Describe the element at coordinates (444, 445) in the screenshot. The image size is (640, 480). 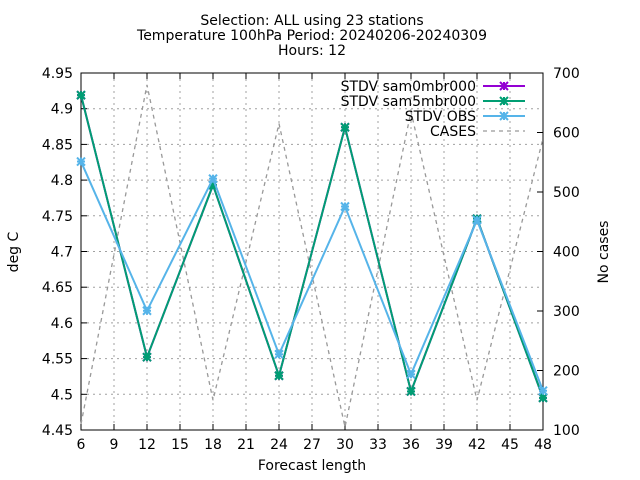
I see `x-tick-label: 39` at that location.